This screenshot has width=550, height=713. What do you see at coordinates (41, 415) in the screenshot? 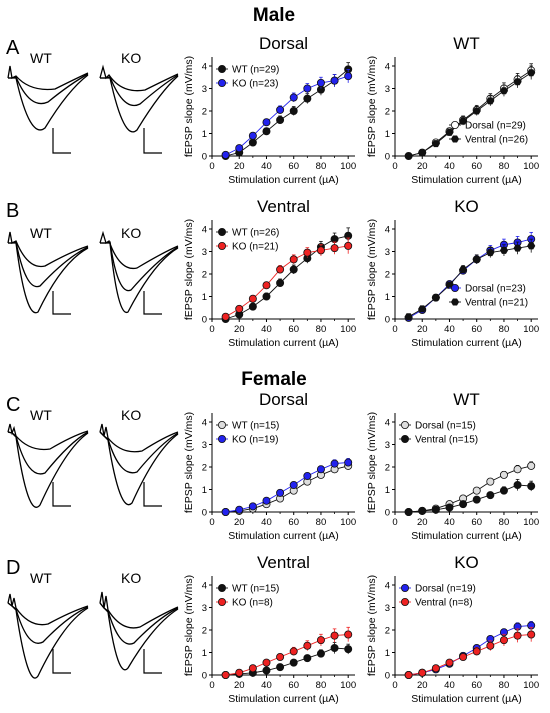
I see `trace-label-wt-c: WT` at bounding box center [41, 415].